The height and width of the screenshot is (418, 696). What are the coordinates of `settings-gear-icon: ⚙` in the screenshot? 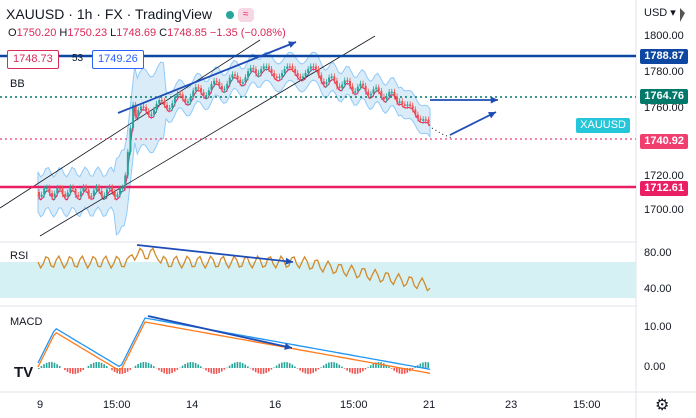 It's located at (662, 405).